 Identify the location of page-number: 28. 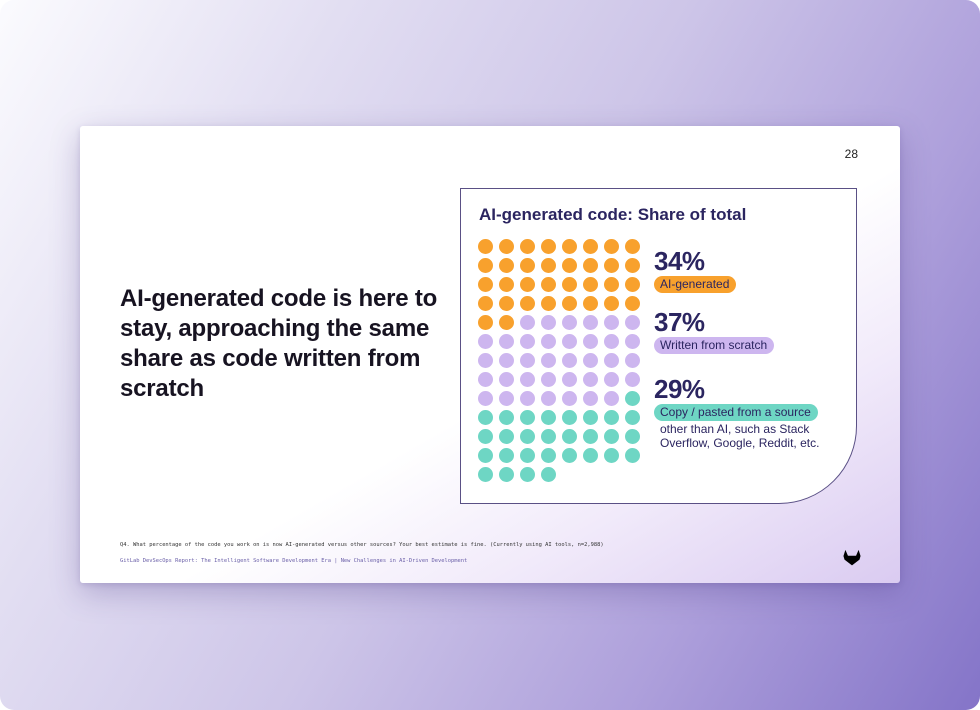
(851, 154).